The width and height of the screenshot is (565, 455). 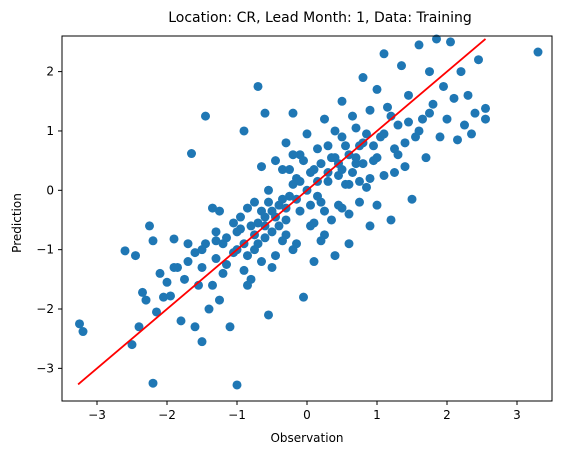 I want to click on y-axis-label: Prediction, so click(x=17, y=223).